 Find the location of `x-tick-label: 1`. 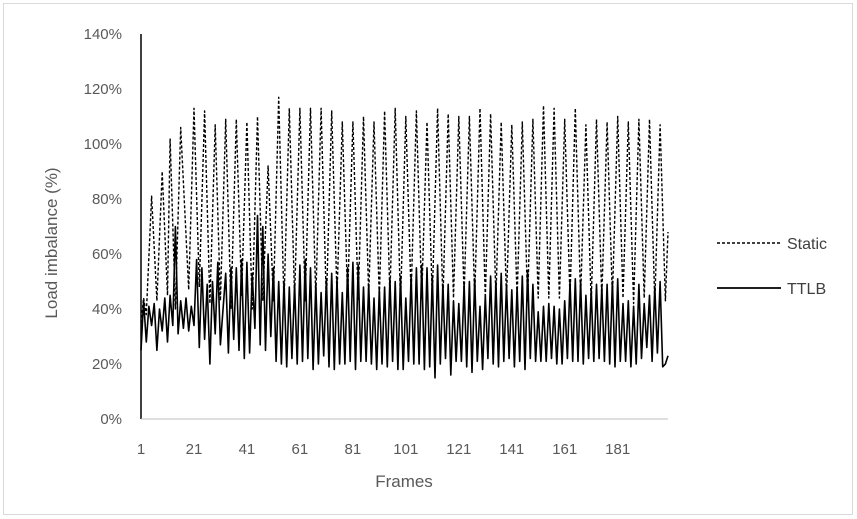

x-tick-label: 1 is located at coordinates (141, 449).